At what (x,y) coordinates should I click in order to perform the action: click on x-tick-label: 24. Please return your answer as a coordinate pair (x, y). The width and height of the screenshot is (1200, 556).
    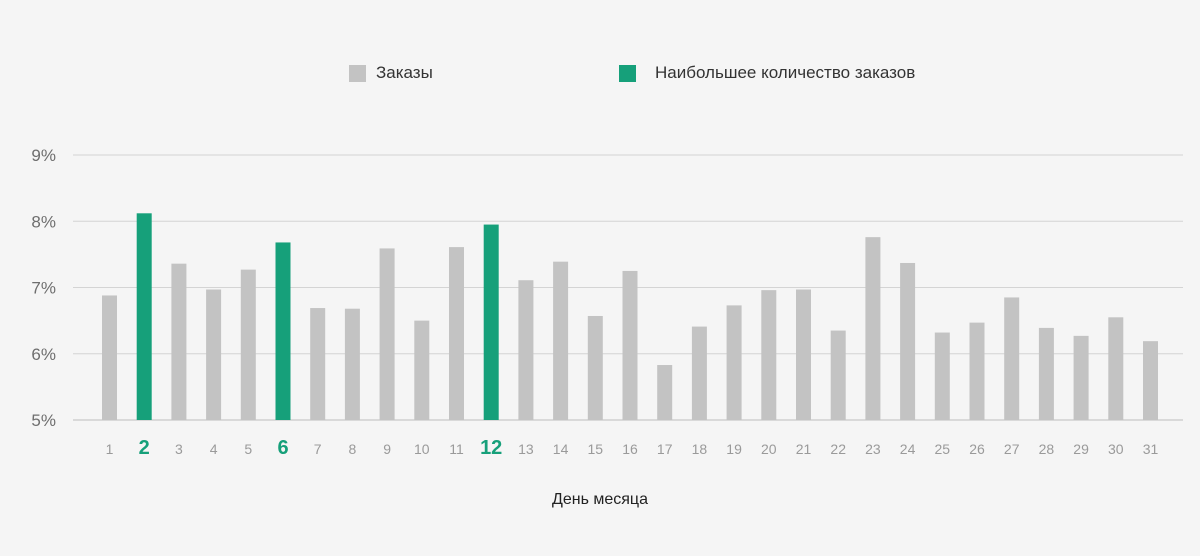
    Looking at the image, I should click on (908, 449).